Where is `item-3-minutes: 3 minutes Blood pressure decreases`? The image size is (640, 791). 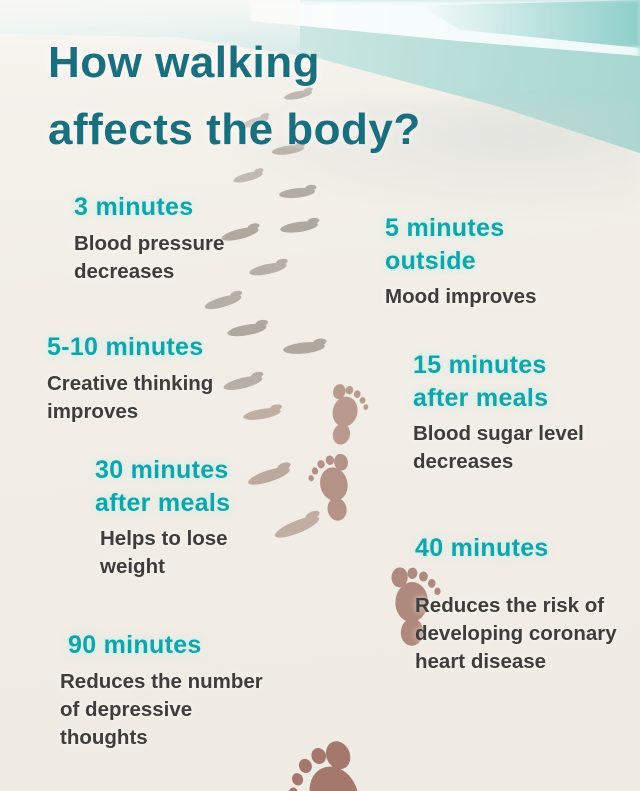
item-3-minutes: 3 minutes Blood pressure decreases is located at coordinates (169, 238).